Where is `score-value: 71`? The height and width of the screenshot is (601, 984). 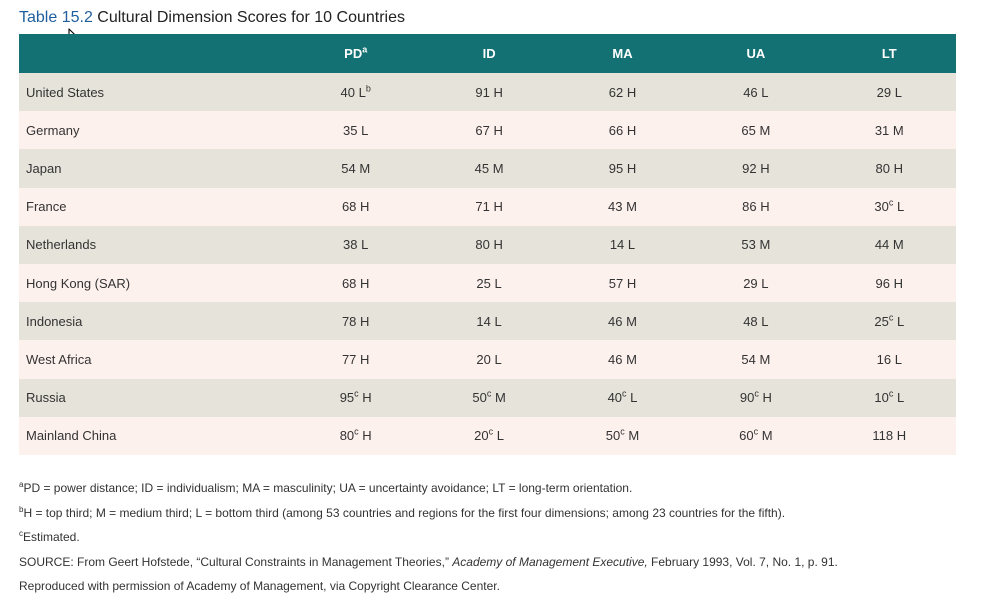 score-value: 71 is located at coordinates (482, 207).